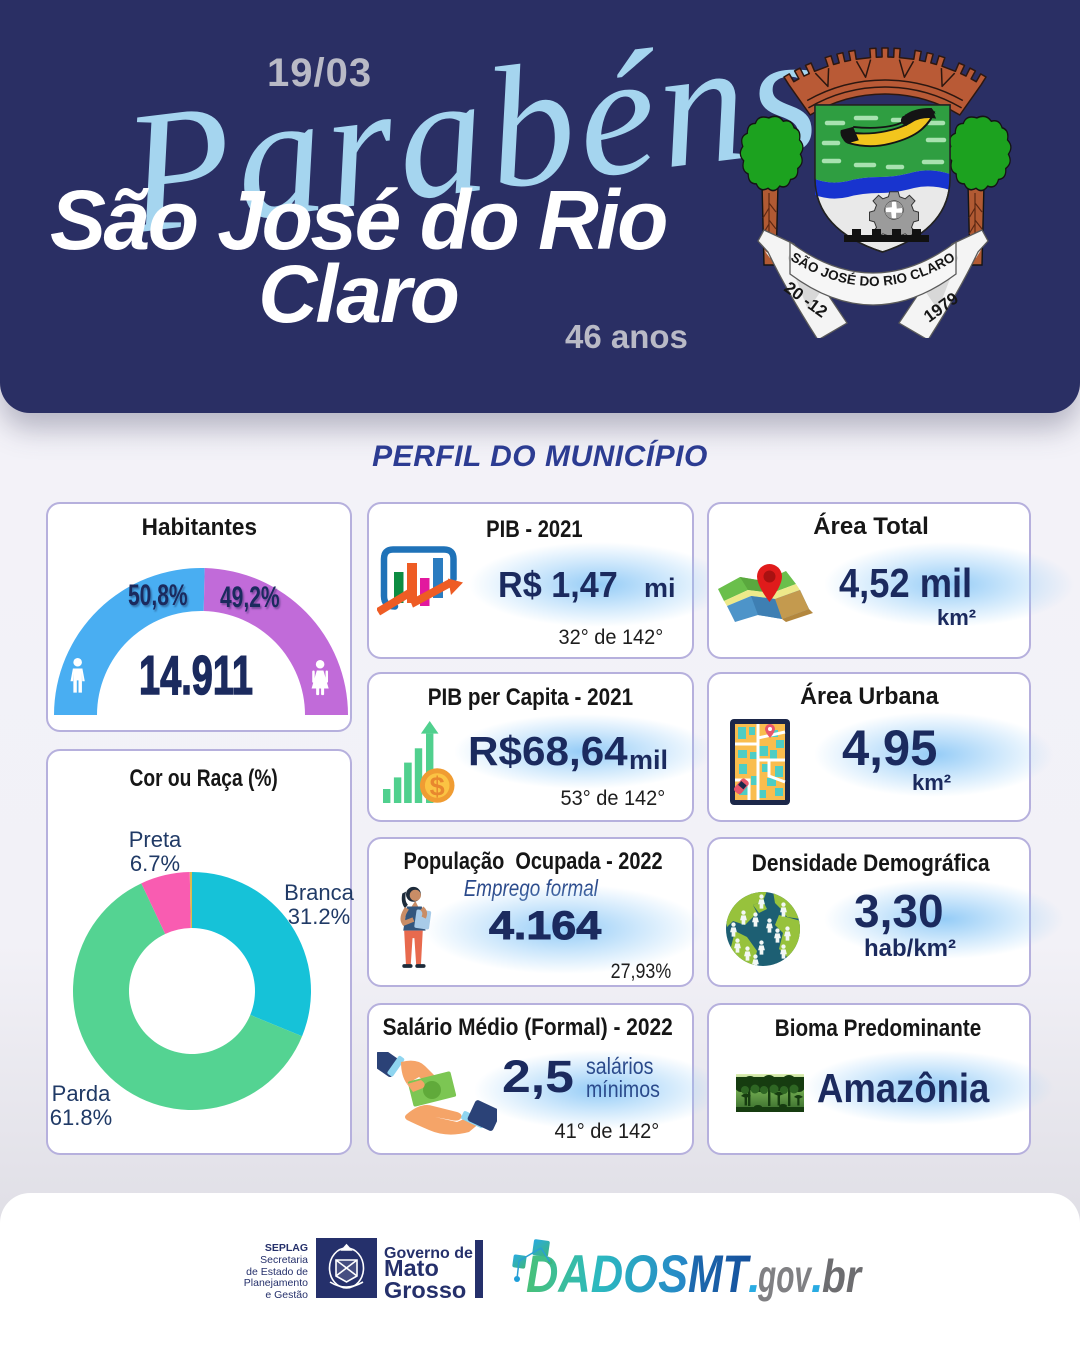 The width and height of the screenshot is (1080, 1350). What do you see at coordinates (607, 1274) in the screenshot?
I see `svg-text: DADOS` at bounding box center [607, 1274].